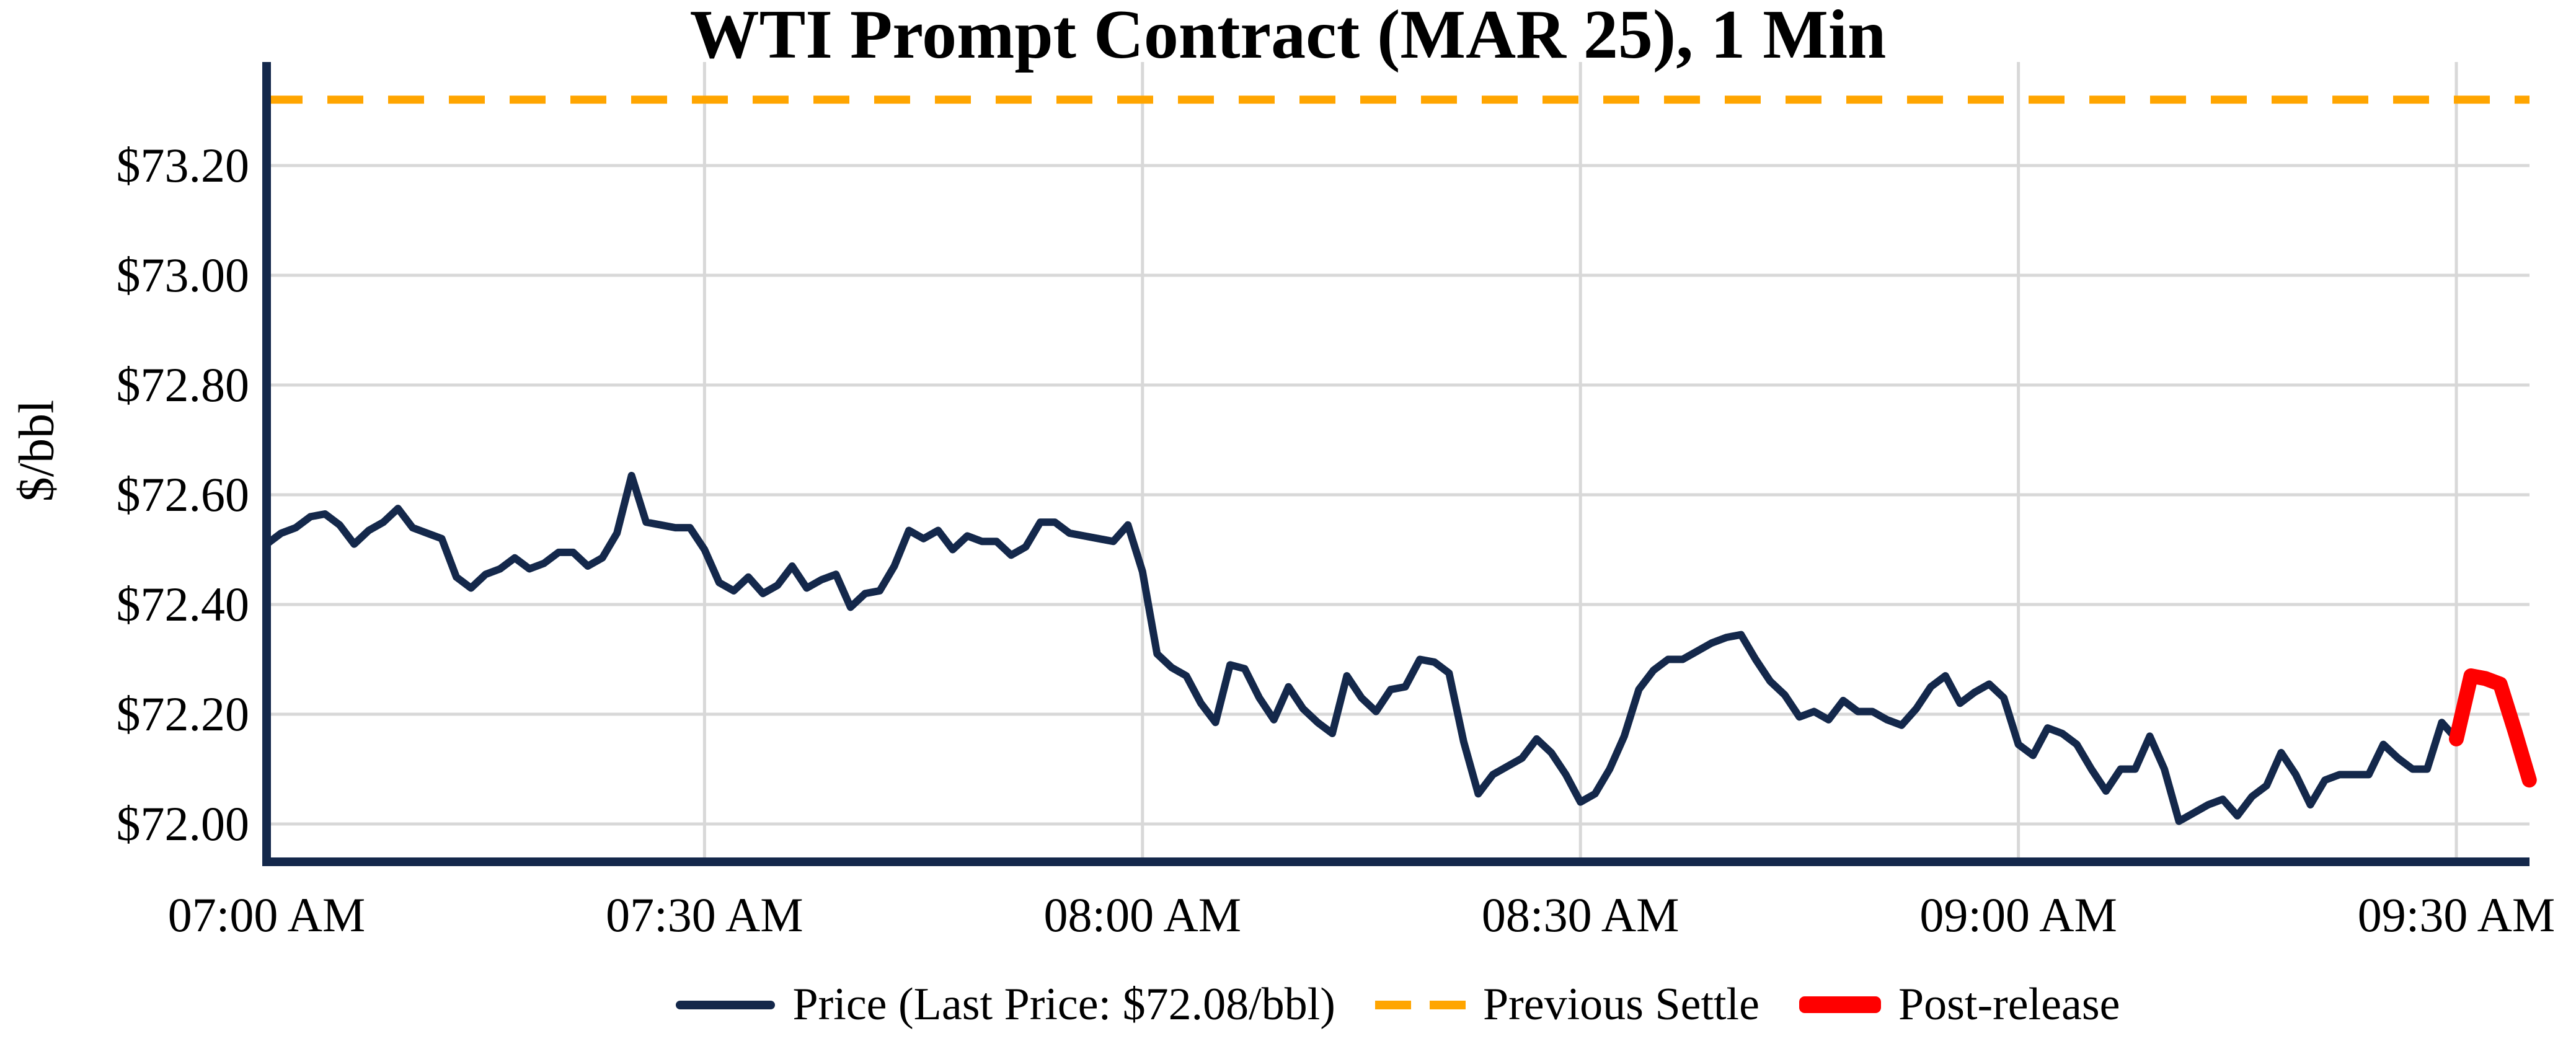  Describe the element at coordinates (1620, 1004) in the screenshot. I see `legend-label-previous-settle: Previous Settle` at that location.